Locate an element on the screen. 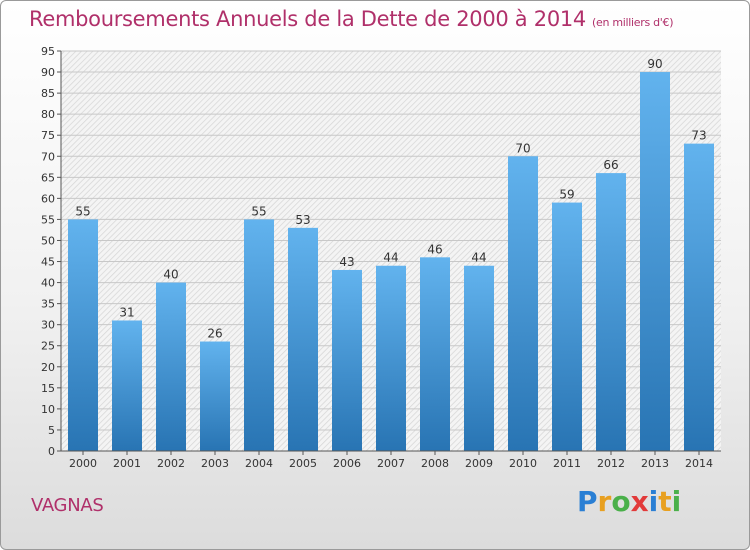 The height and width of the screenshot is (550, 750). data-label: 46 is located at coordinates (434, 249).